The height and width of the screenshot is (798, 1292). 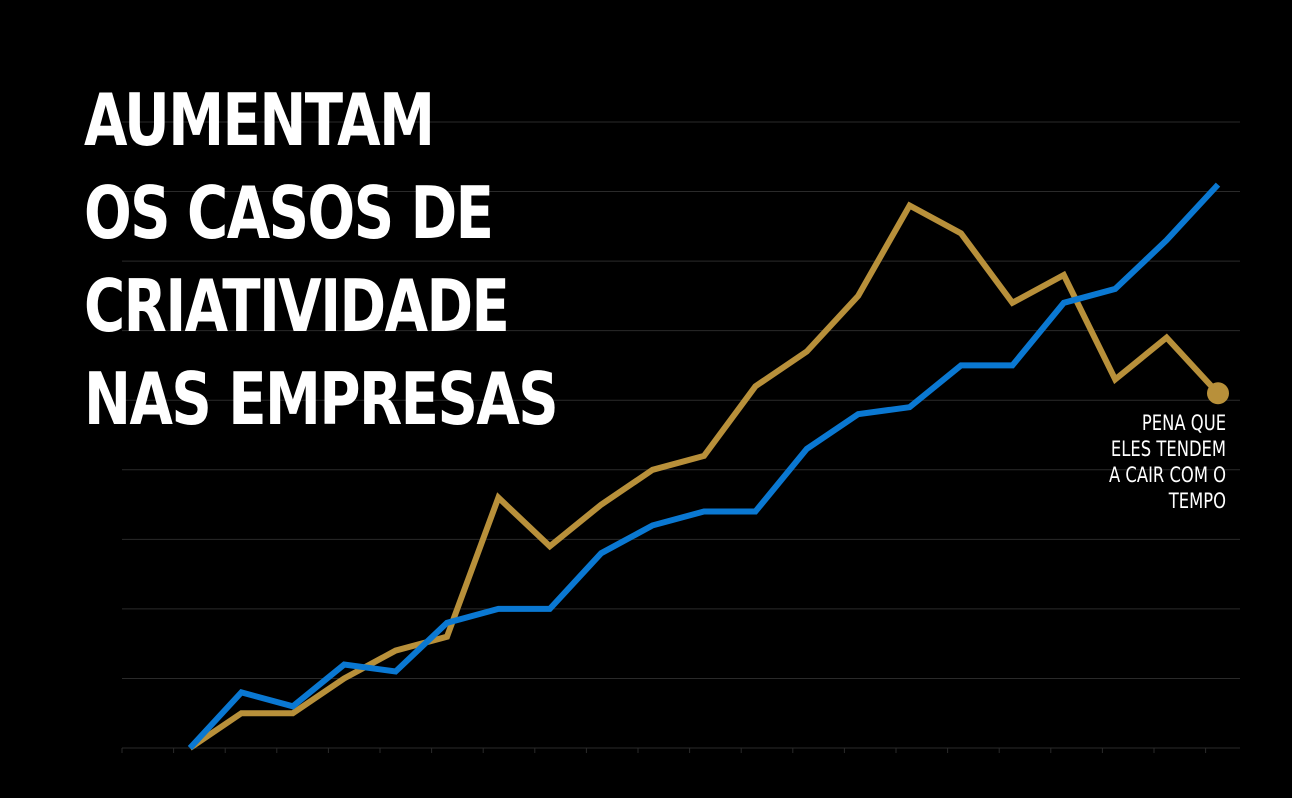 What do you see at coordinates (1168, 449) in the screenshot?
I see `annotation-line: ELES TENDEM` at bounding box center [1168, 449].